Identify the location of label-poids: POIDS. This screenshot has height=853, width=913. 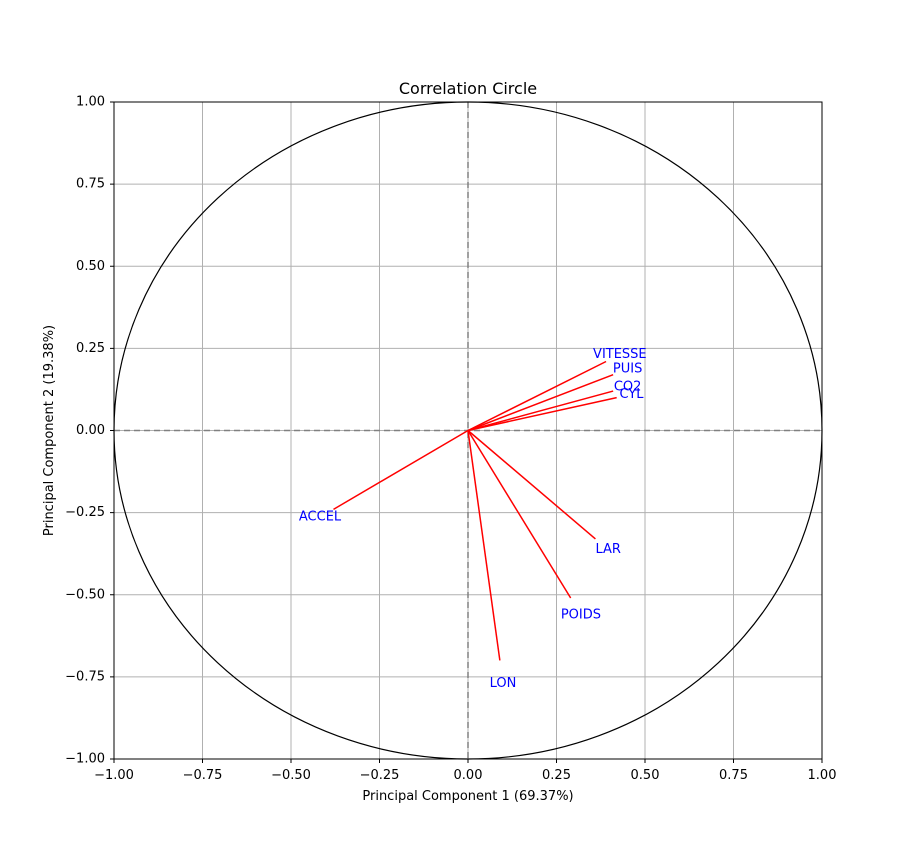
(581, 614).